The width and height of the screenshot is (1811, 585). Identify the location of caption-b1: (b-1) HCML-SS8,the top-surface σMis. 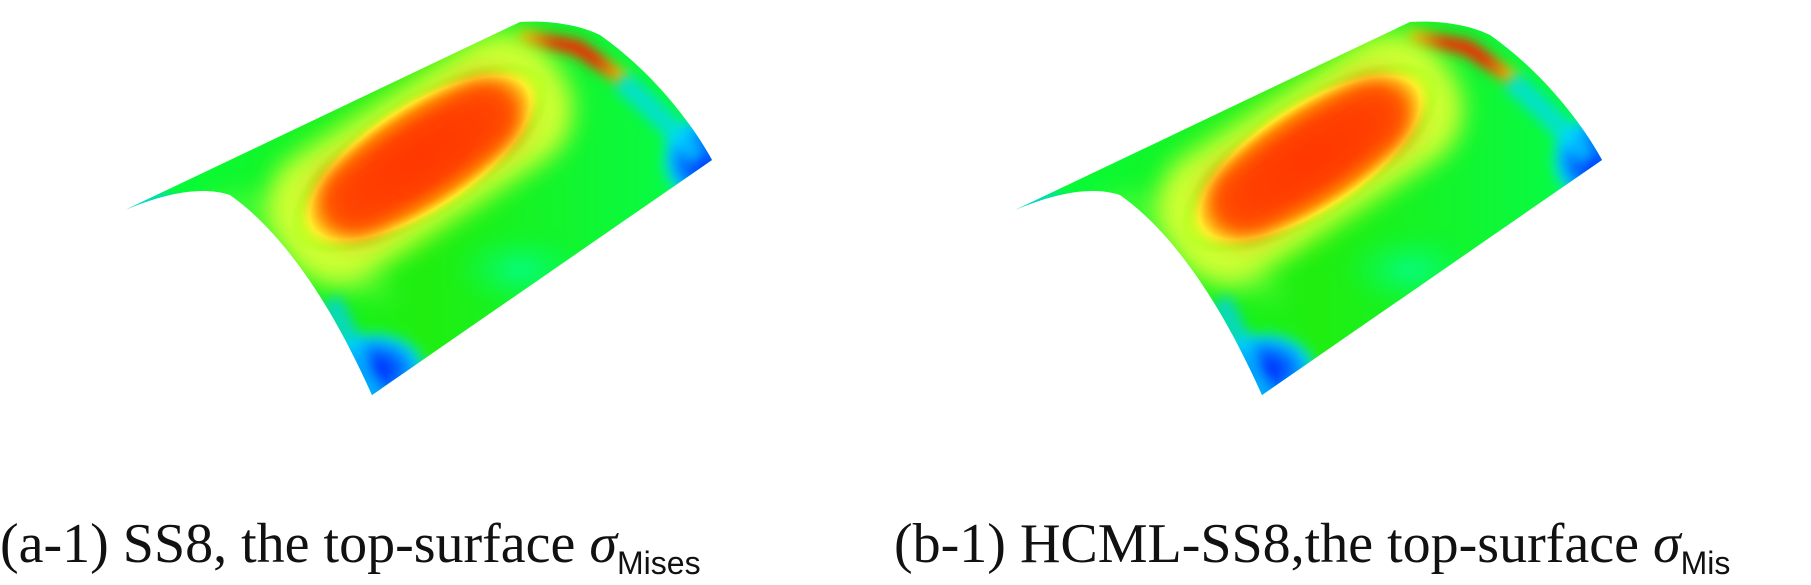
(1312, 547).